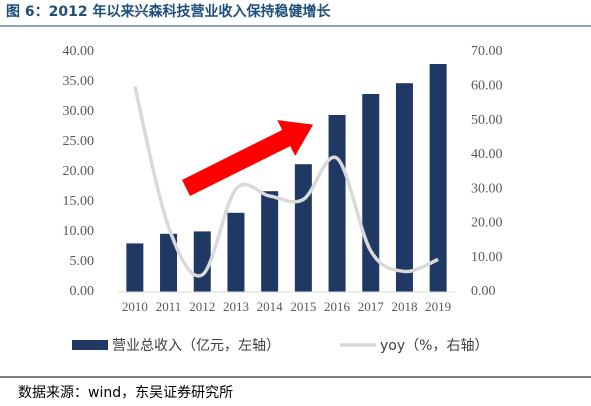 Image resolution: width=591 pixels, height=406 pixels. I want to click on y-tick-label: 5.00, so click(82, 261).